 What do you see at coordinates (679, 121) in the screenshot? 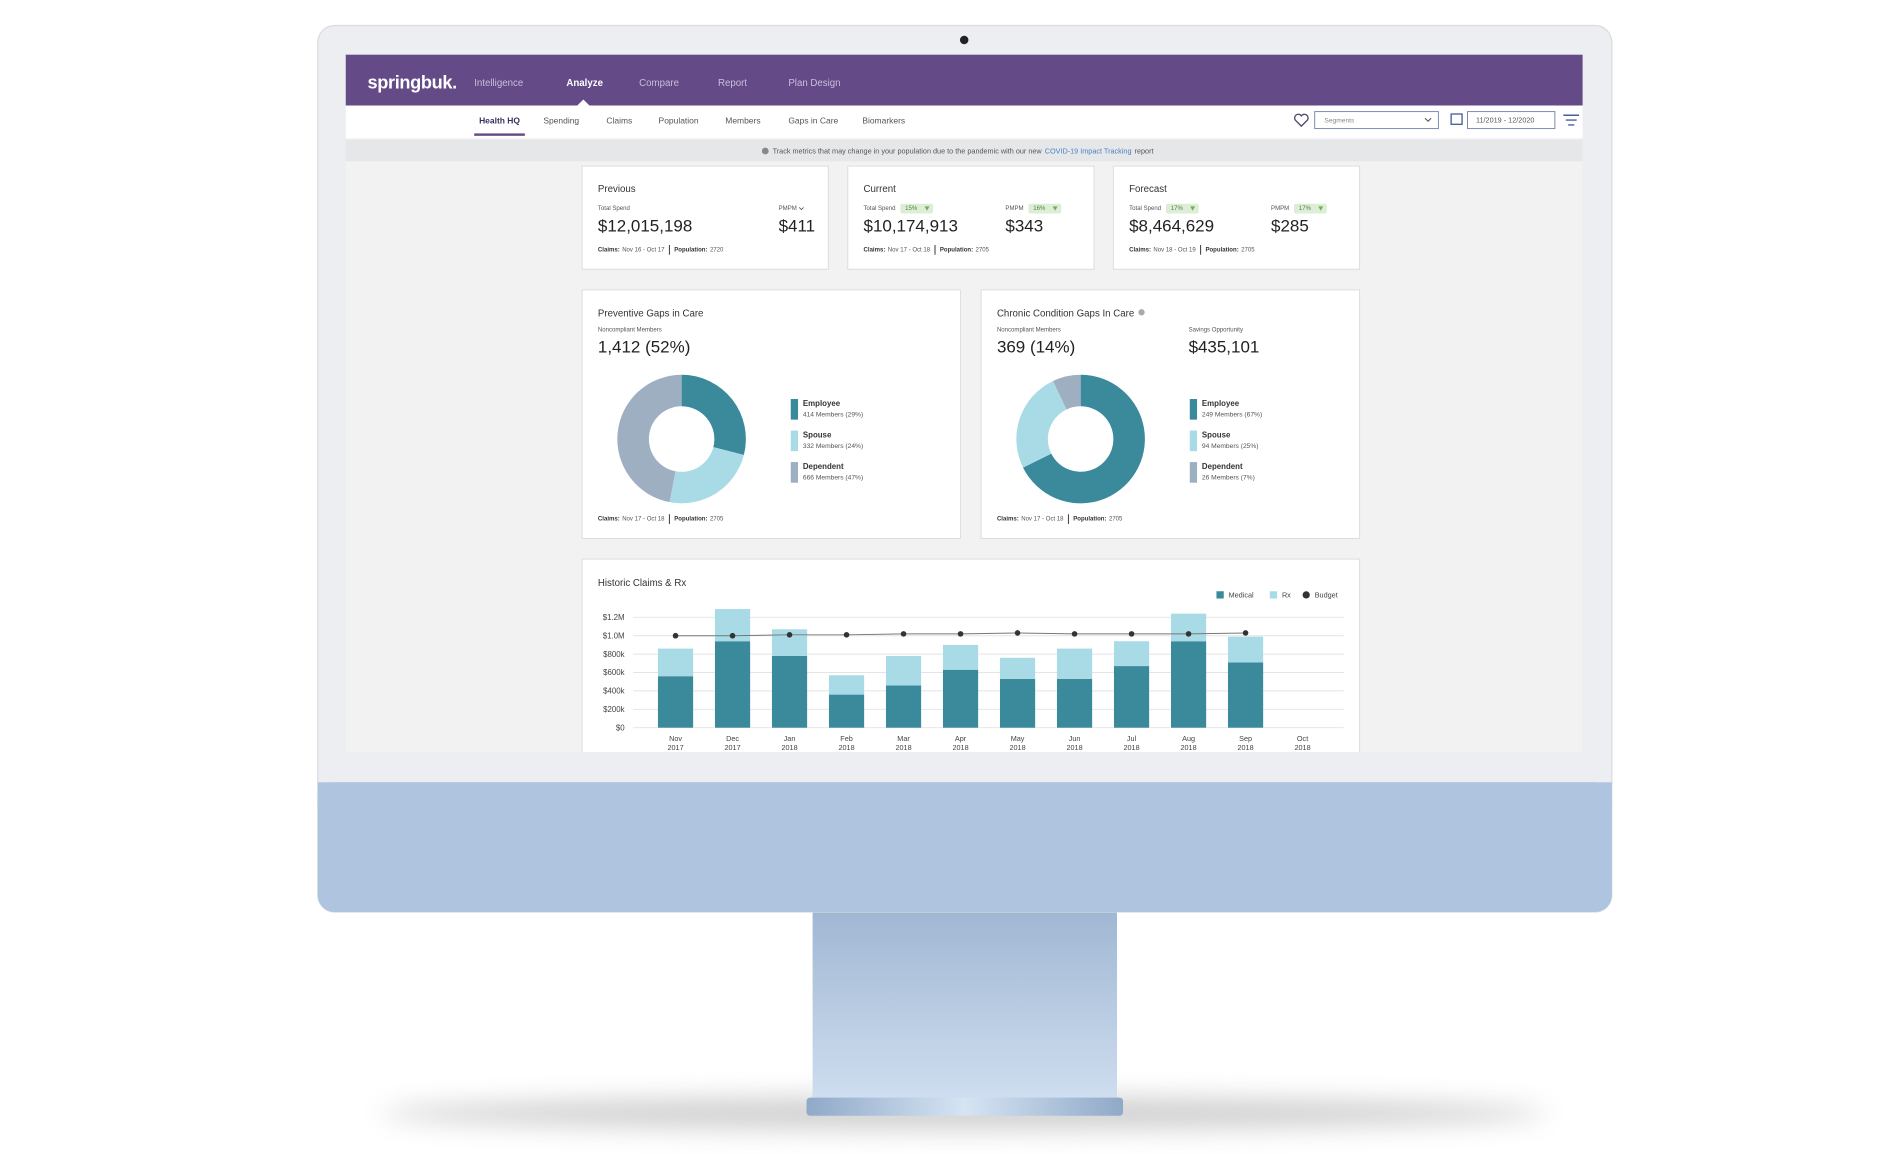
I see `subnav-item: Population` at bounding box center [679, 121].